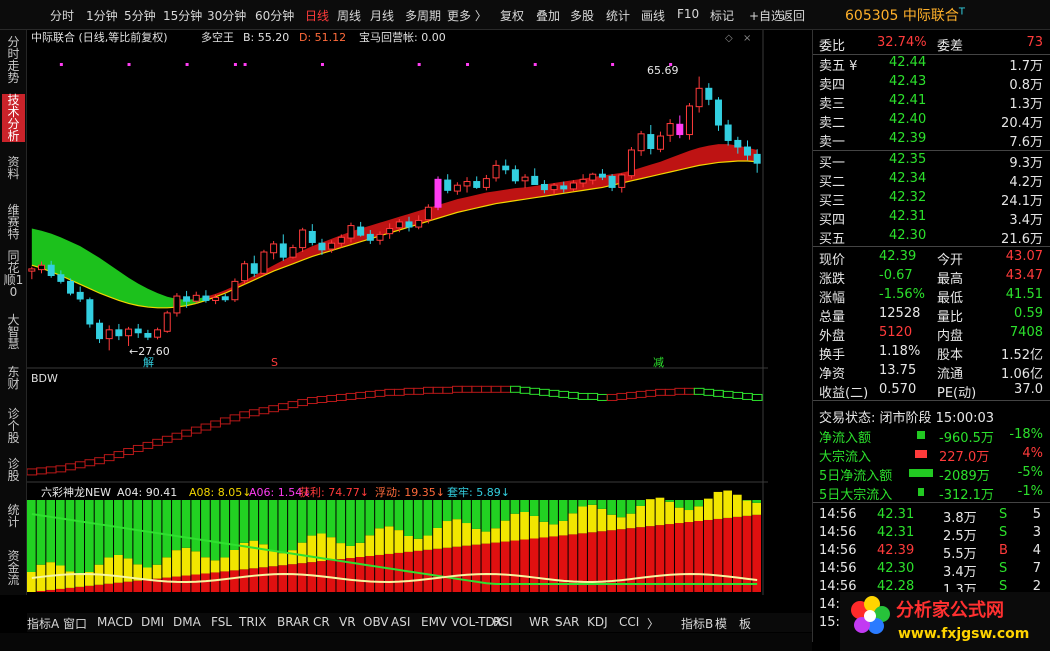  What do you see at coordinates (13, 426) in the screenshot?
I see `left-tab-7: 诊个股` at bounding box center [13, 426].